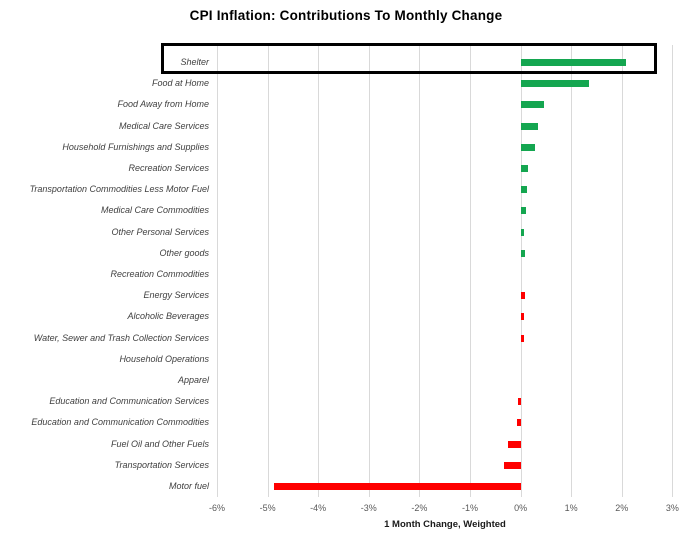 Image resolution: width=692 pixels, height=544 pixels. Describe the element at coordinates (672, 508) in the screenshot. I see `tick-label-3pct: 3%` at that location.